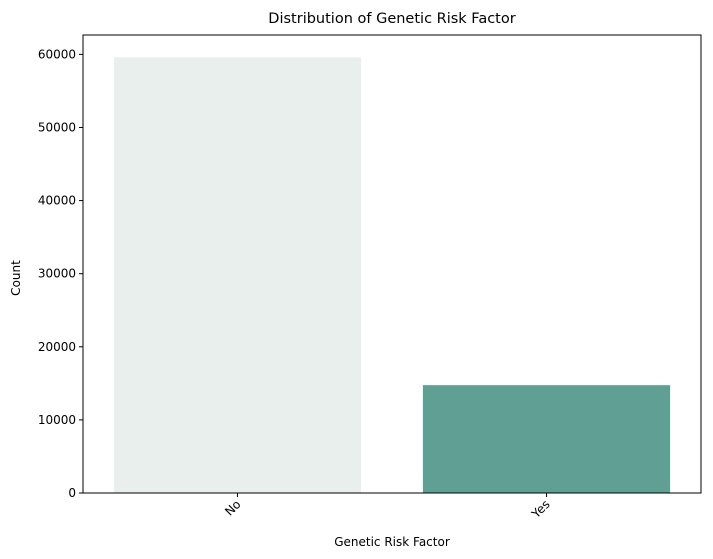  What do you see at coordinates (546, 439) in the screenshot?
I see `bar-yes` at bounding box center [546, 439].